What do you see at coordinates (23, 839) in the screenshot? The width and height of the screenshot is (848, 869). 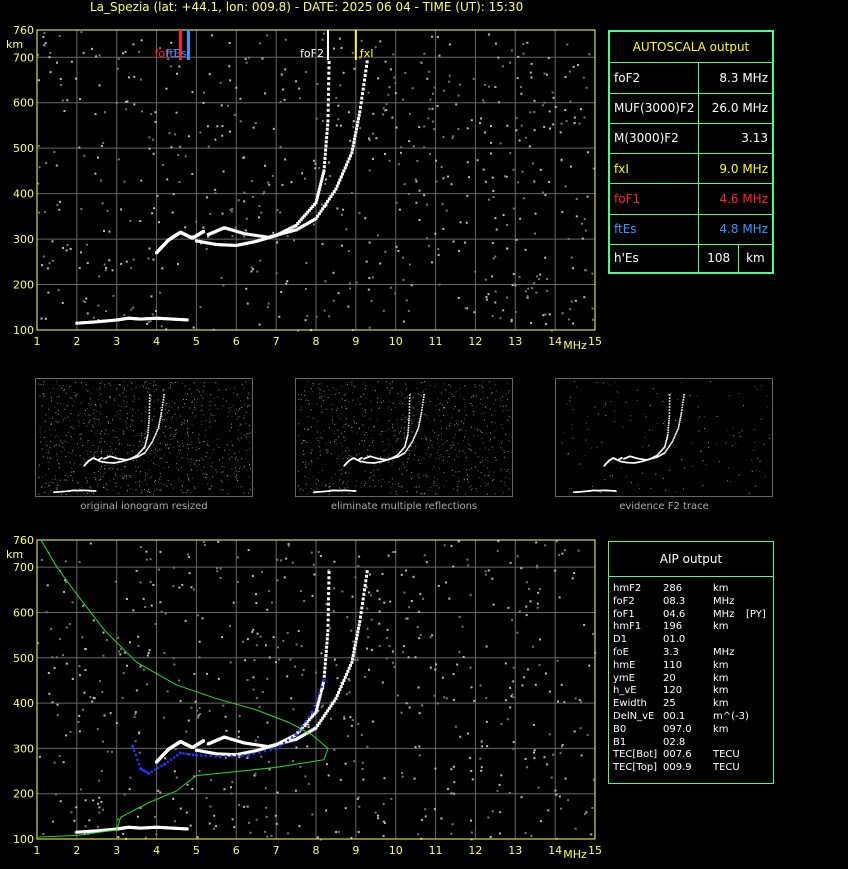 I see `y-tick-label: 100` at bounding box center [23, 839].